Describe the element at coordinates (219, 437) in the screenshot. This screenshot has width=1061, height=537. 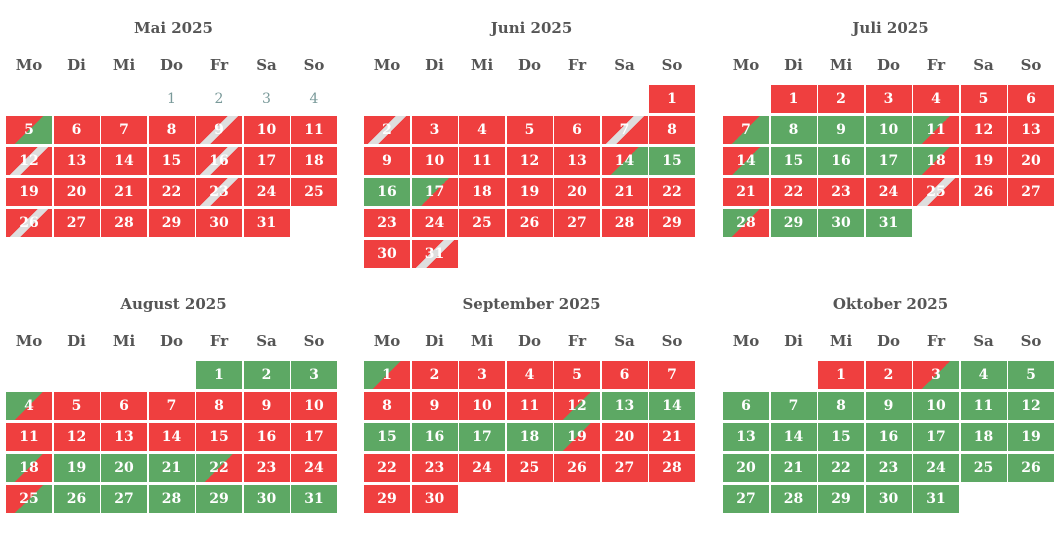
I see `calendar-day: 15` at that location.